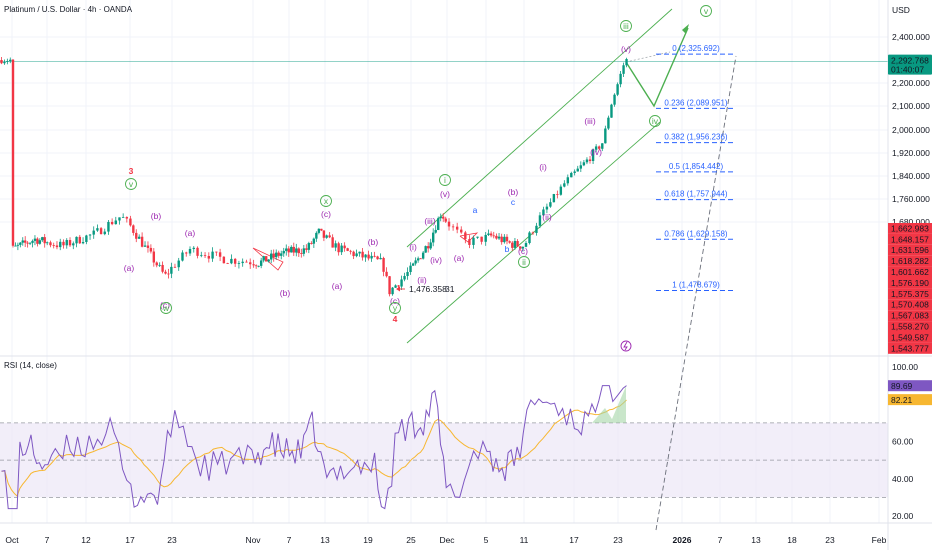  I want to click on time-tick-label: 5, so click(486, 540).